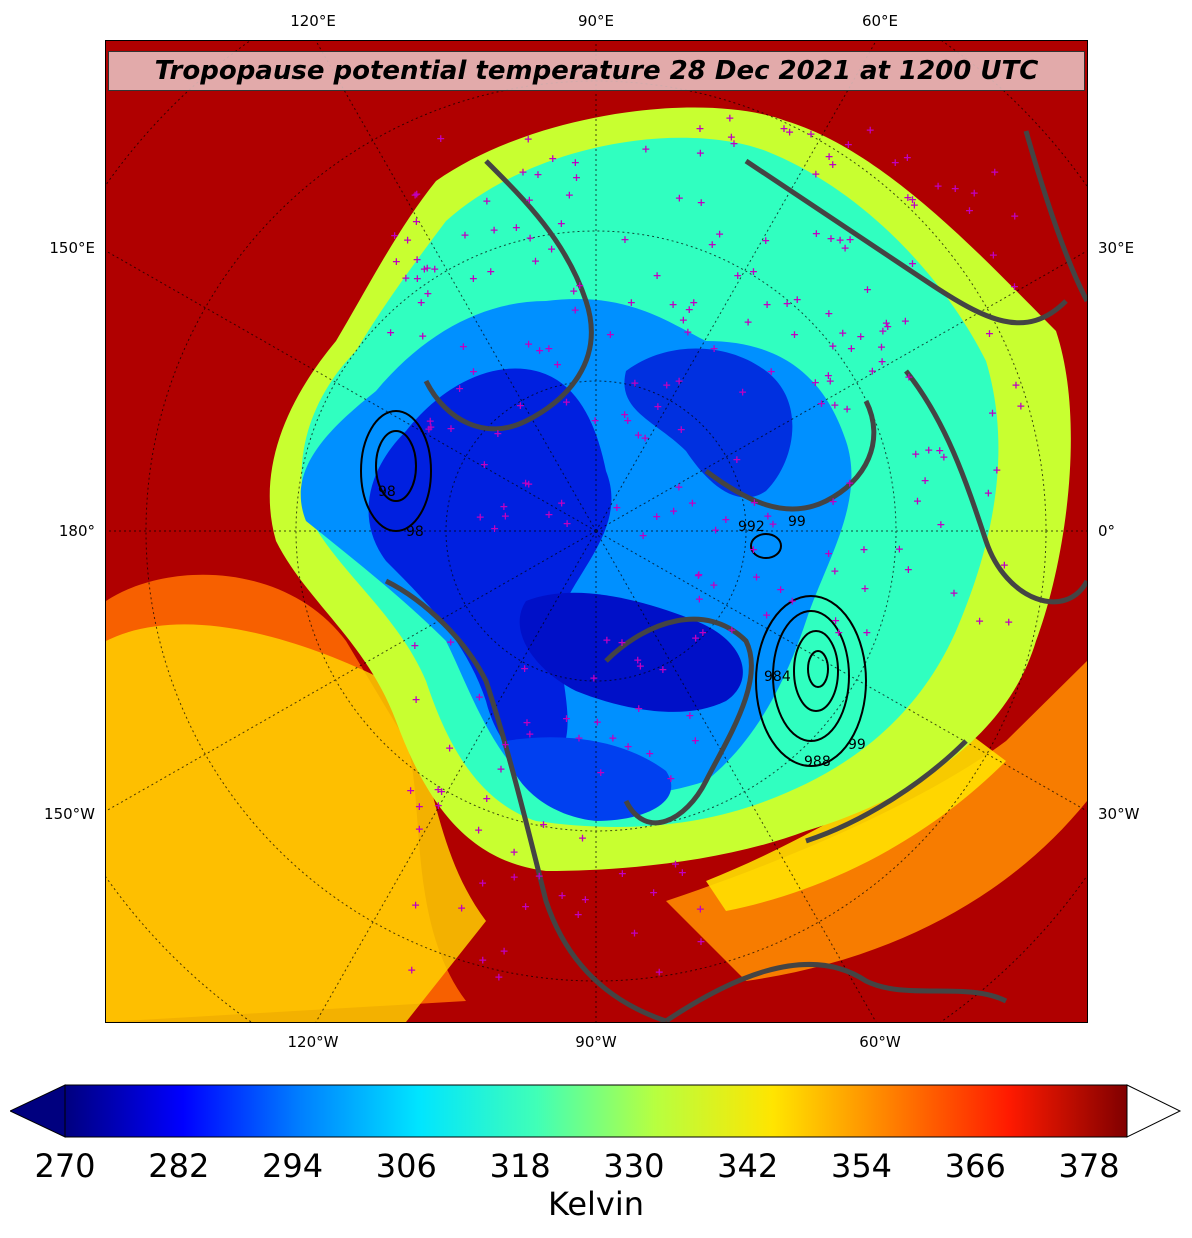 This screenshot has width=1192, height=1238. I want to click on colorbar, so click(596, 1111).